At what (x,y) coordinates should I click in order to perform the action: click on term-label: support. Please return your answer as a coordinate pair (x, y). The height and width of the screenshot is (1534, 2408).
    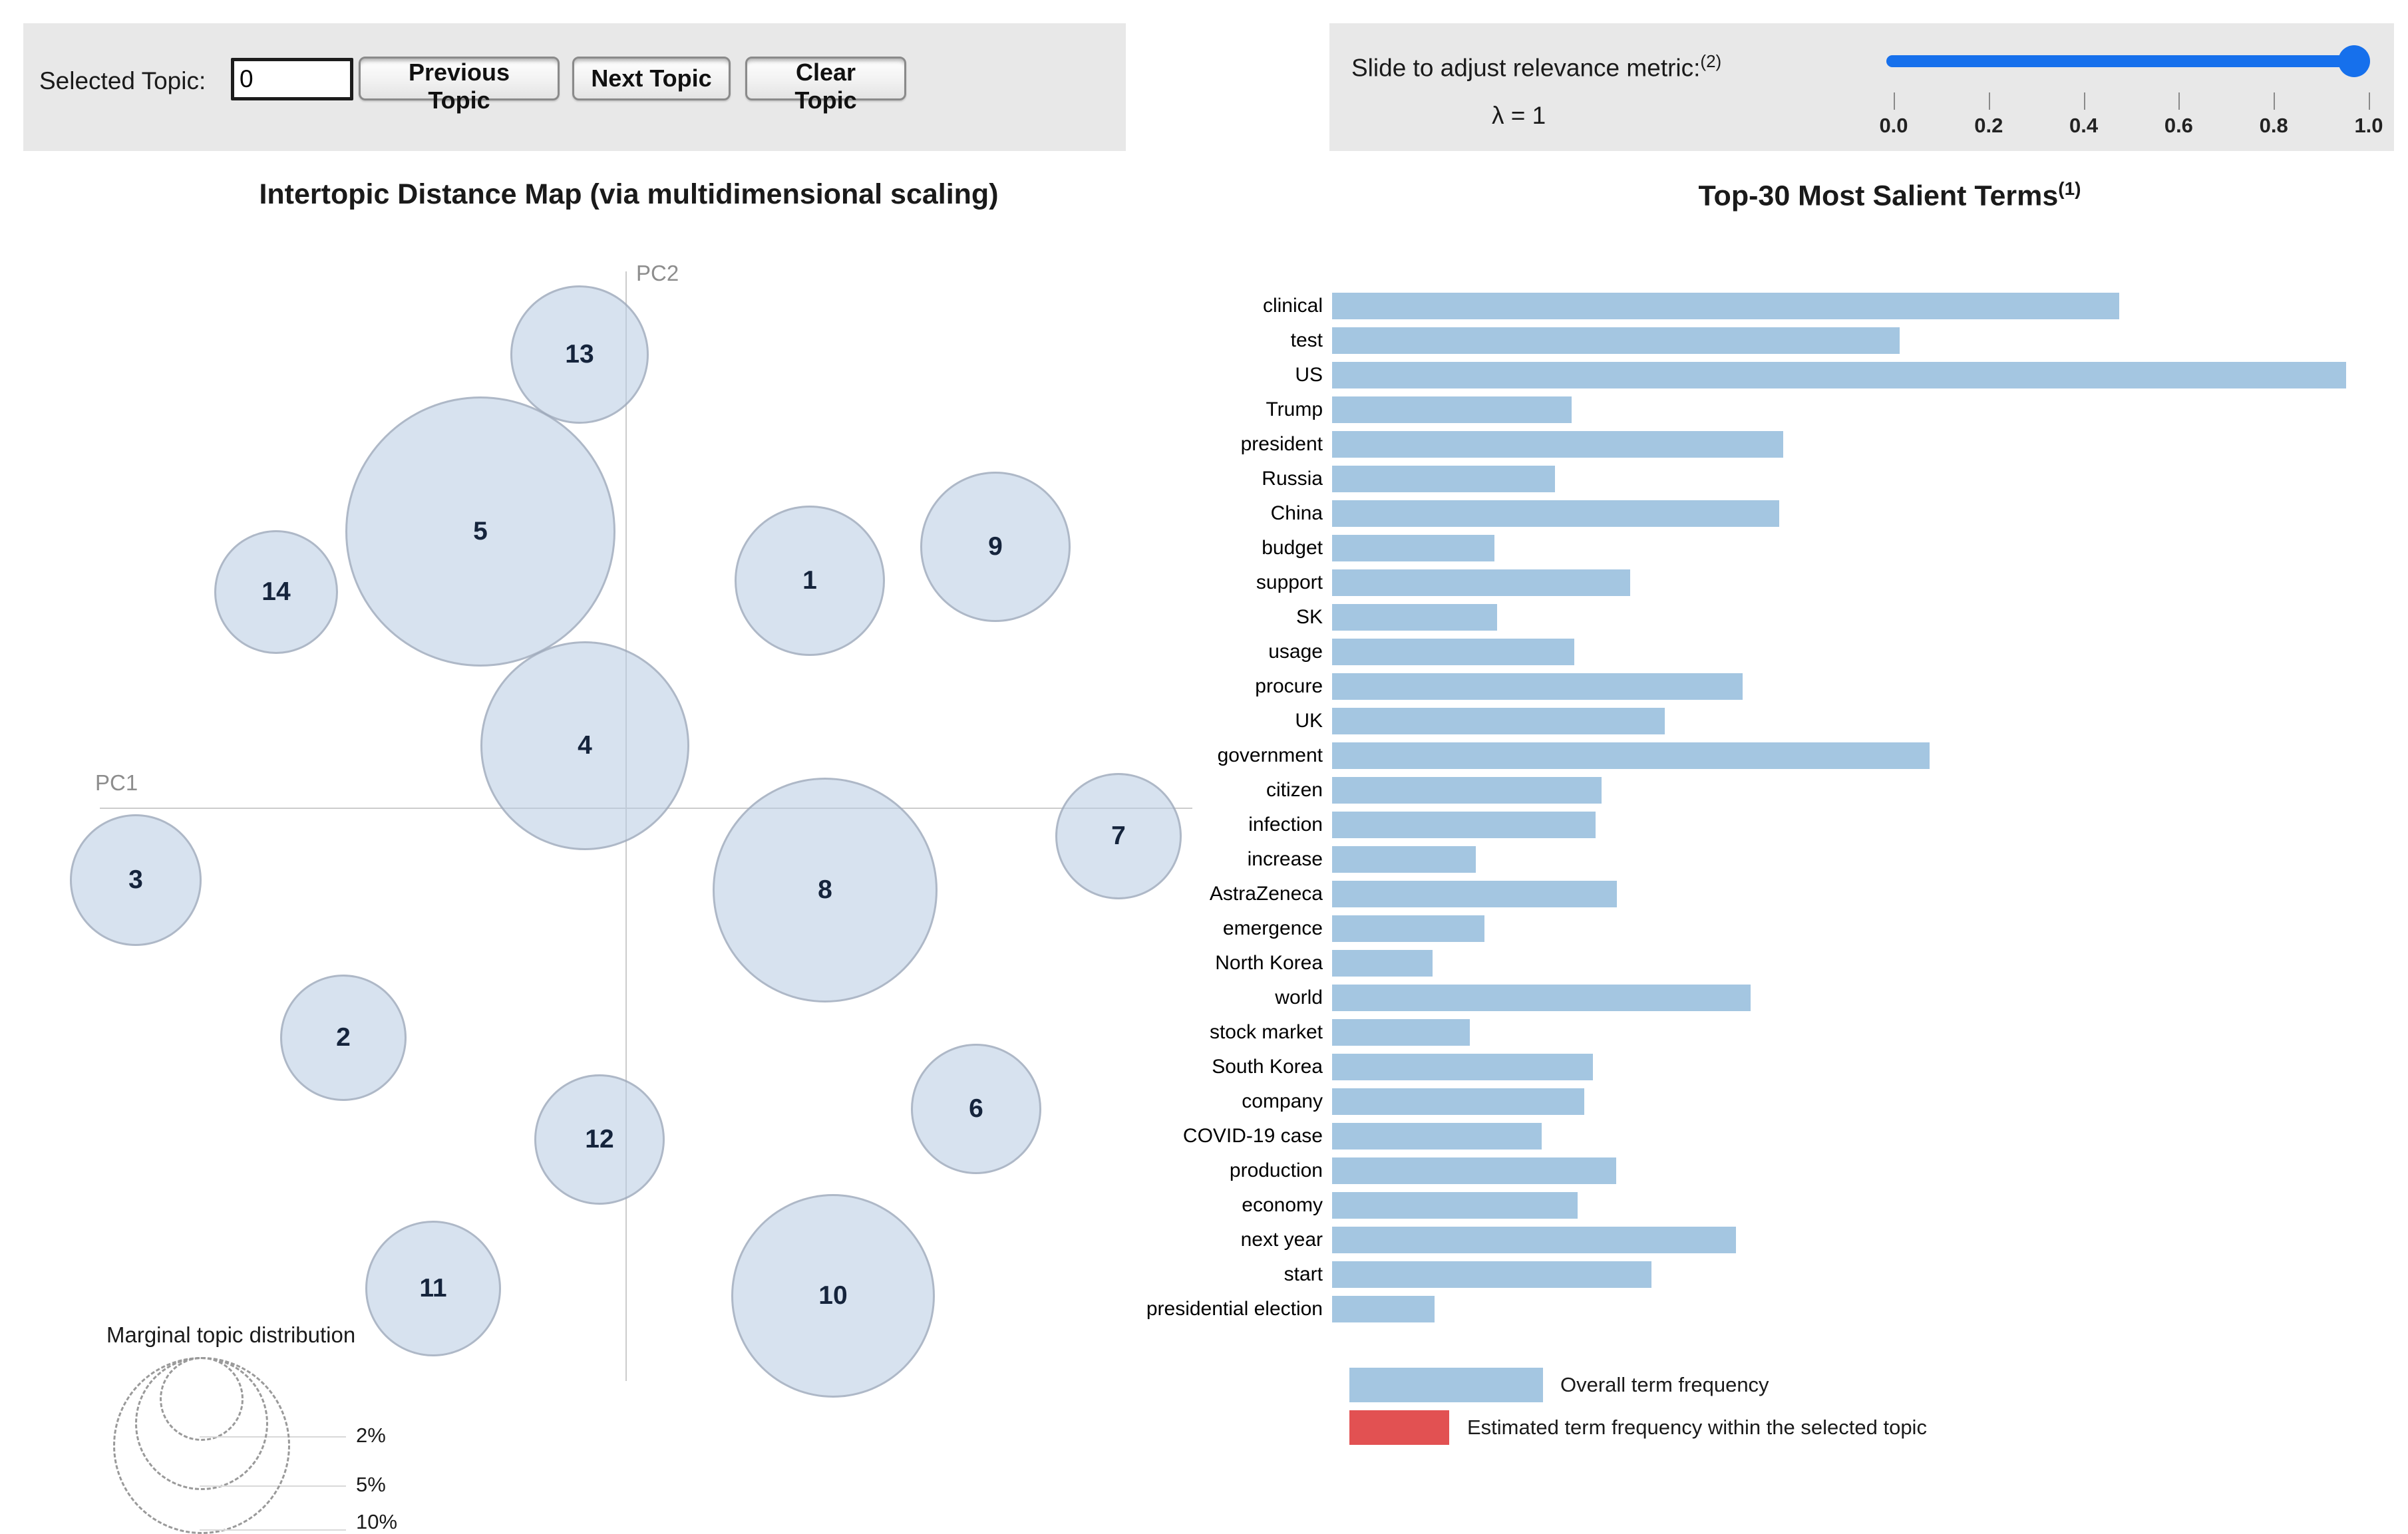
    Looking at the image, I should click on (1289, 582).